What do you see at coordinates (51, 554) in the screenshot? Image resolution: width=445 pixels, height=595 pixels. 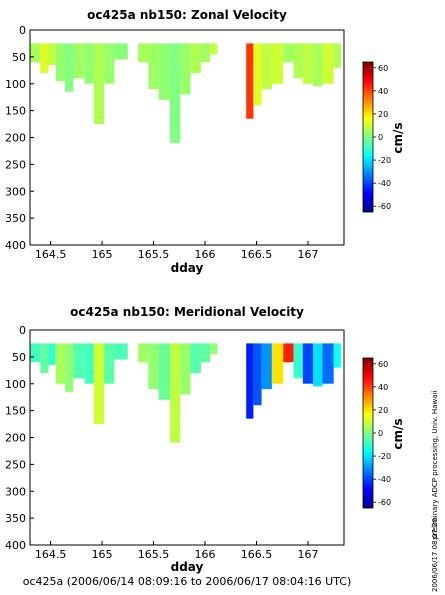 I see `x-tick-label: 164.5` at bounding box center [51, 554].